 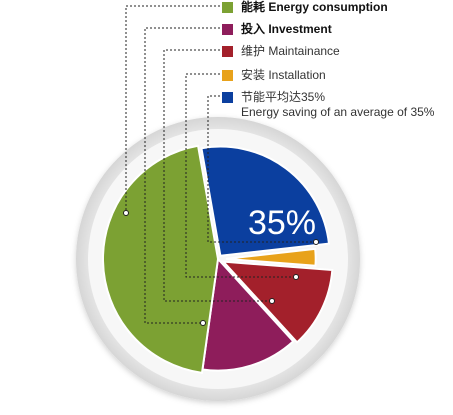 I want to click on legend-label: 安装 Installation, so click(x=283, y=75).